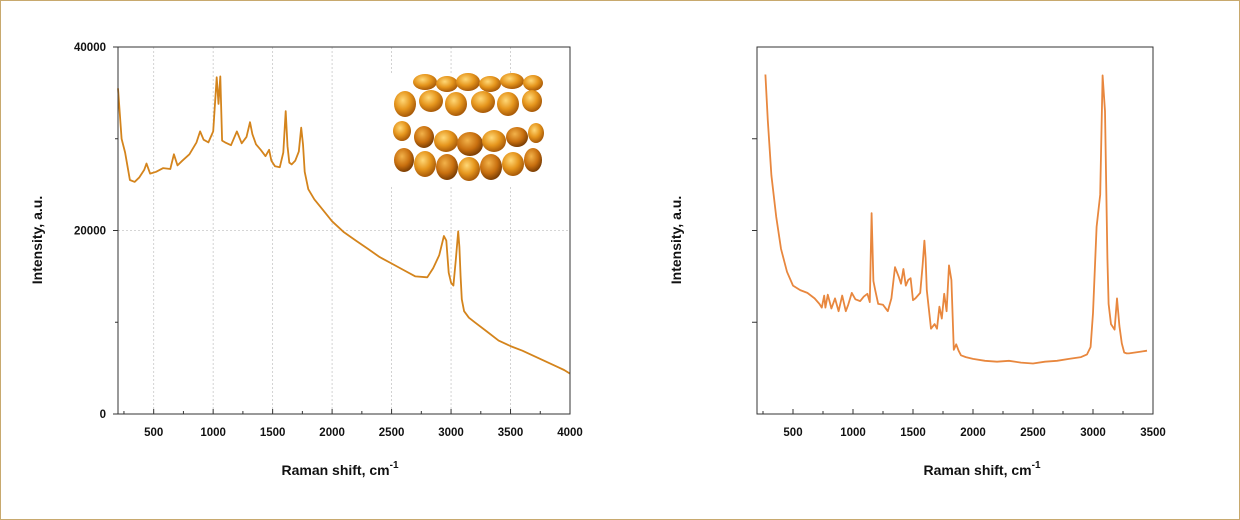 The height and width of the screenshot is (520, 1240). What do you see at coordinates (353, 424) in the screenshot?
I see `x-ticks-left: 500 1000 1500 2000 2500 3000 3500 4000` at bounding box center [353, 424].